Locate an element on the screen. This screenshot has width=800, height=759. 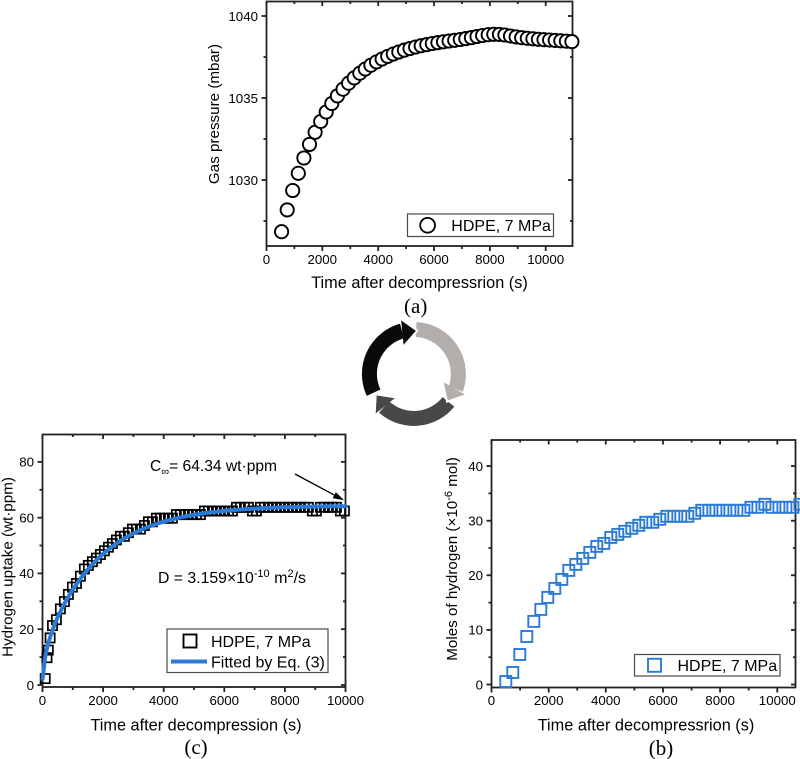
svg-text: 1035 is located at coordinates (243, 98).